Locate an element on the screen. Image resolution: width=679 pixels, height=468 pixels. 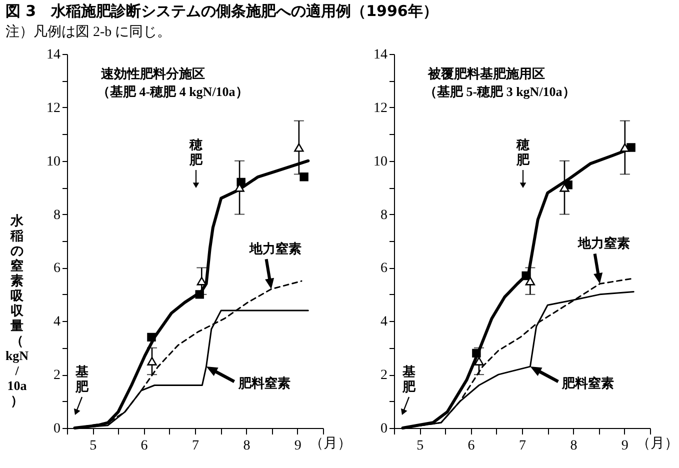
annotation: 速効性肥料分施区 is located at coordinates (153, 73).